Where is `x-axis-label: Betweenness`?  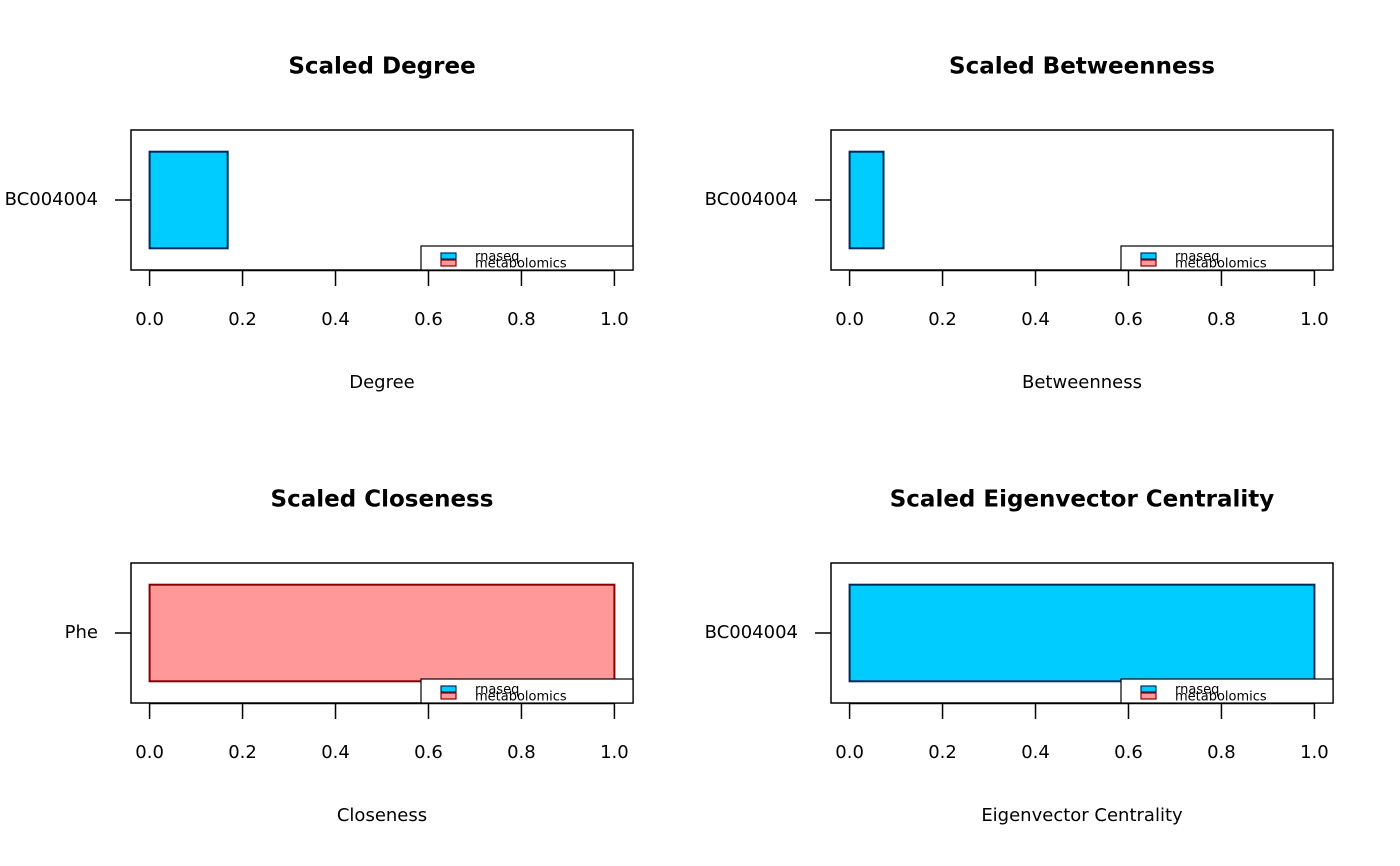
x-axis-label: Betweenness is located at coordinates (1082, 382).